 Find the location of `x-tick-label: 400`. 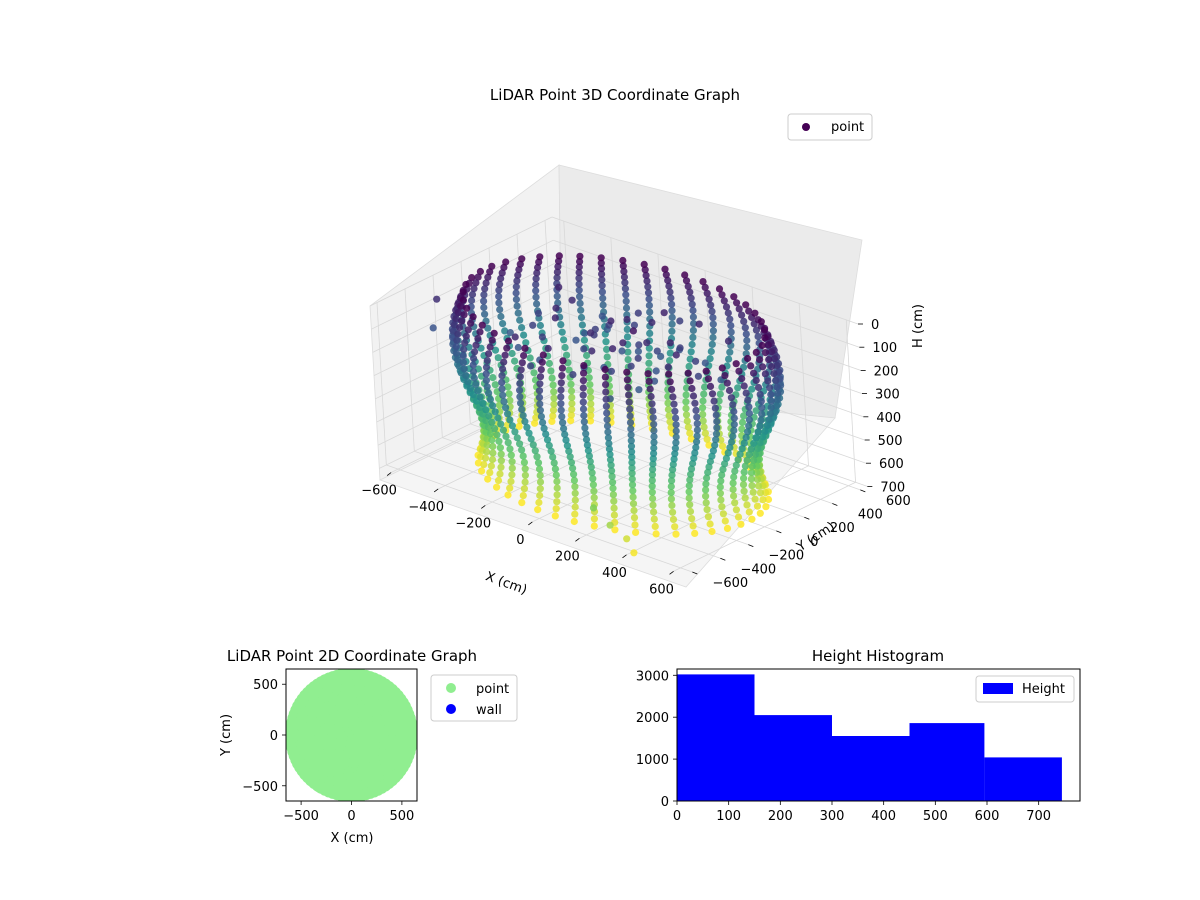

x-tick-label: 400 is located at coordinates (614, 573).